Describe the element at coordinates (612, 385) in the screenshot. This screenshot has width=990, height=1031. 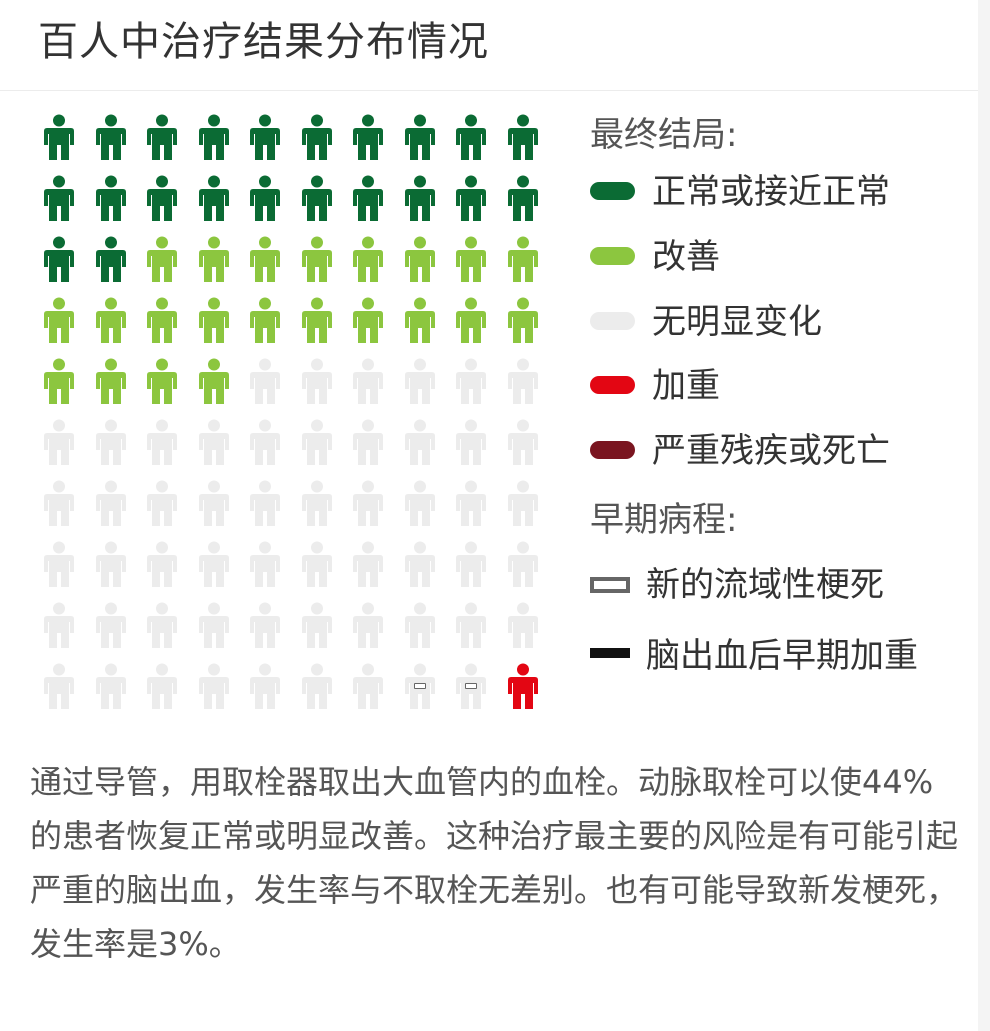
I see `legend-swatch-worse` at that location.